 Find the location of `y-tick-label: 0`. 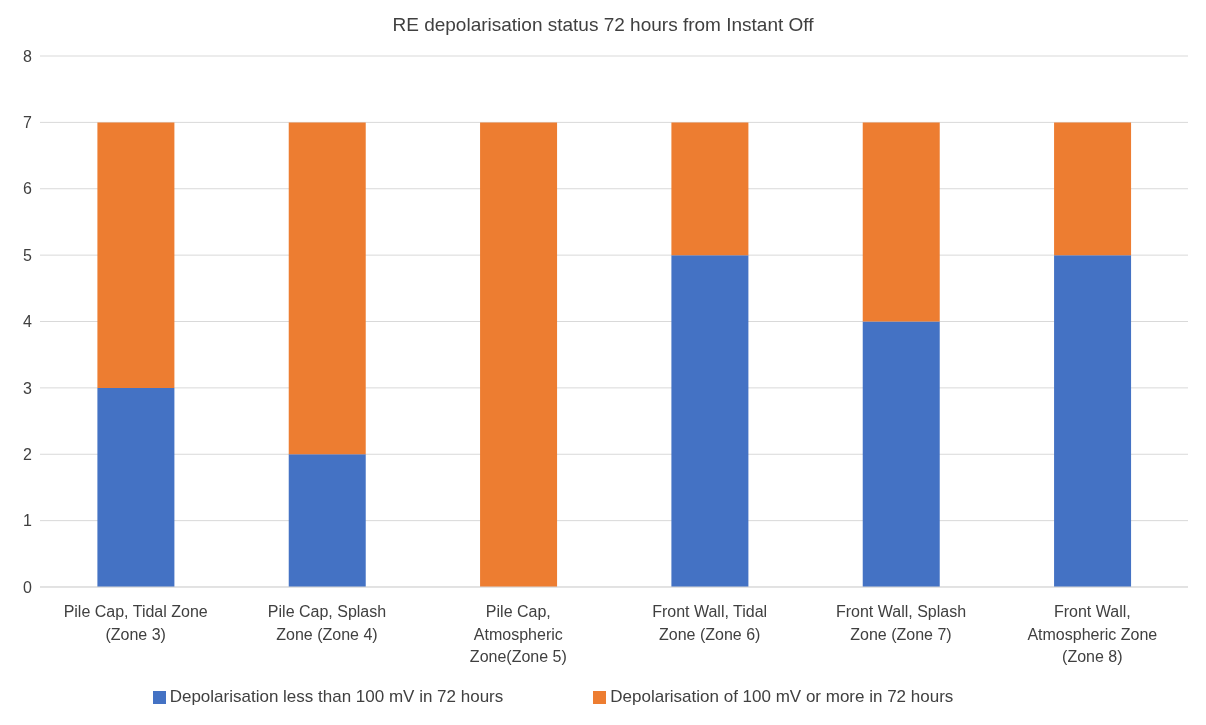

y-tick-label: 0 is located at coordinates (28, 587).